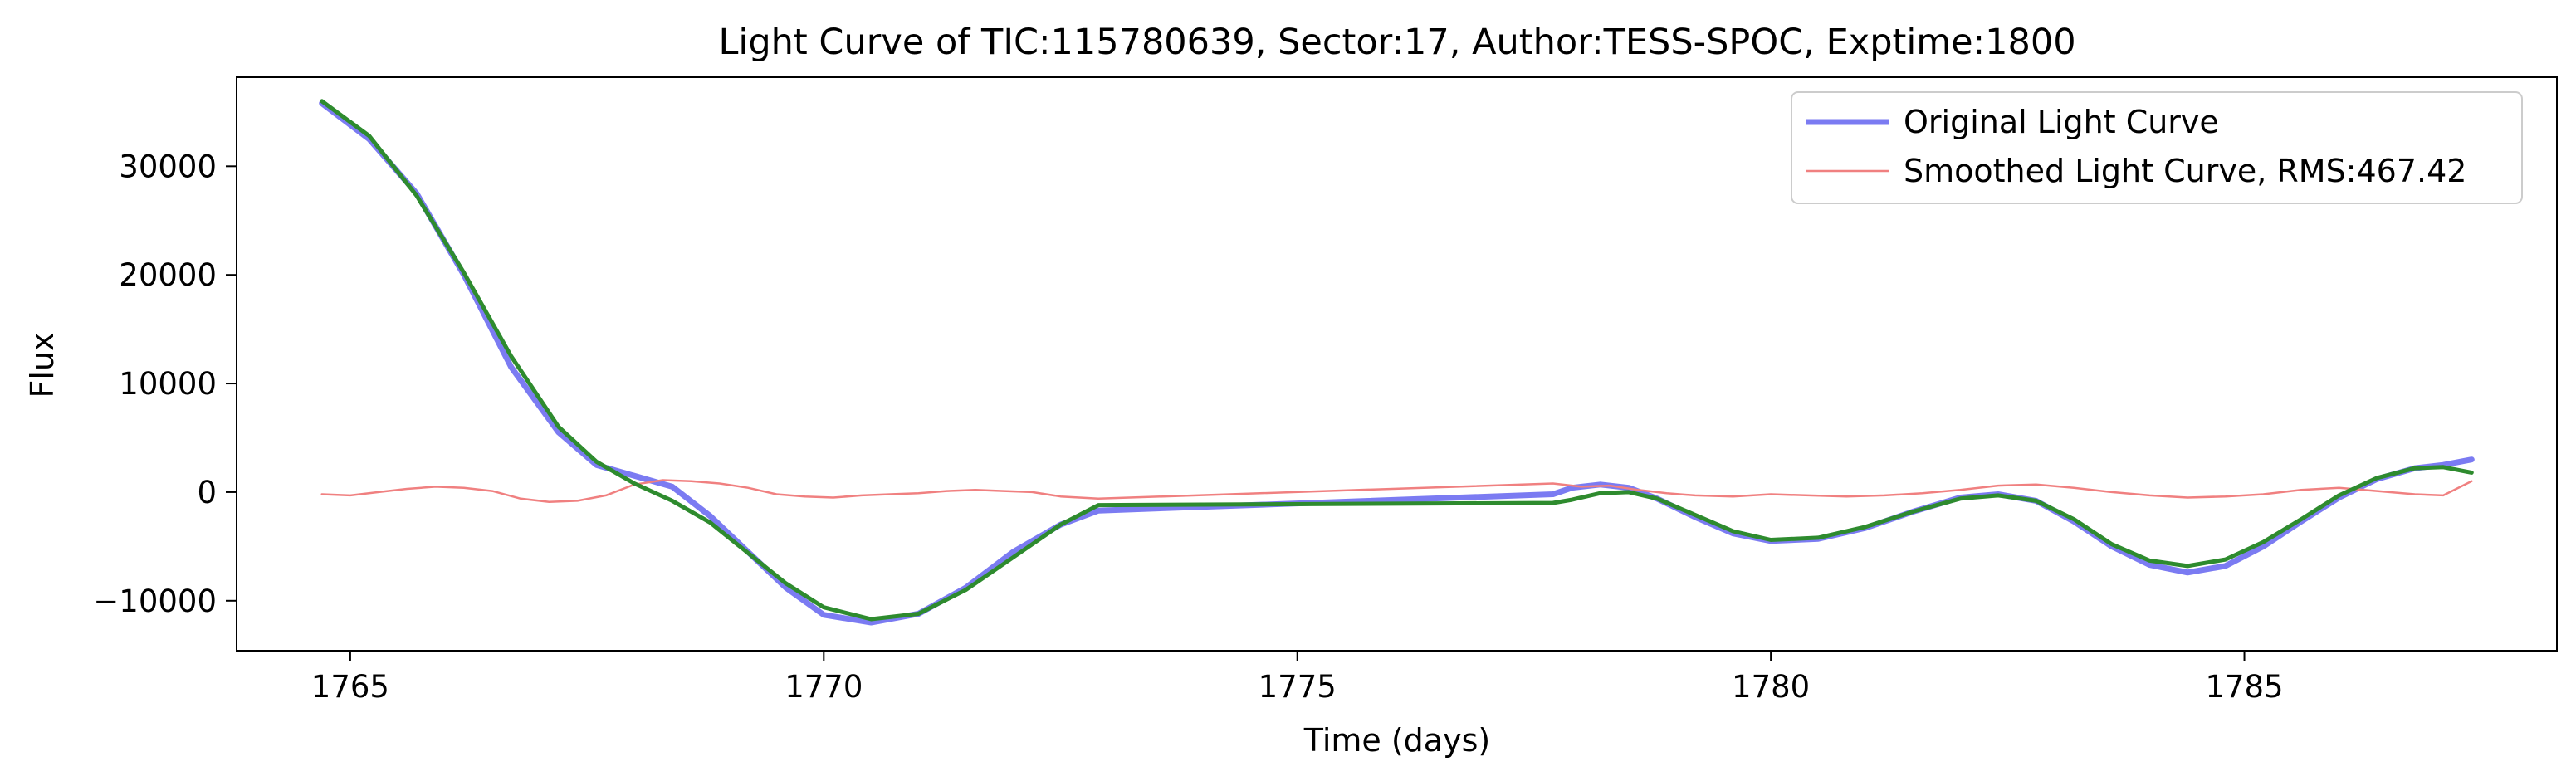  I want to click on x-axis: 1765 1770 1775 1780 1785, so click(1297, 678).